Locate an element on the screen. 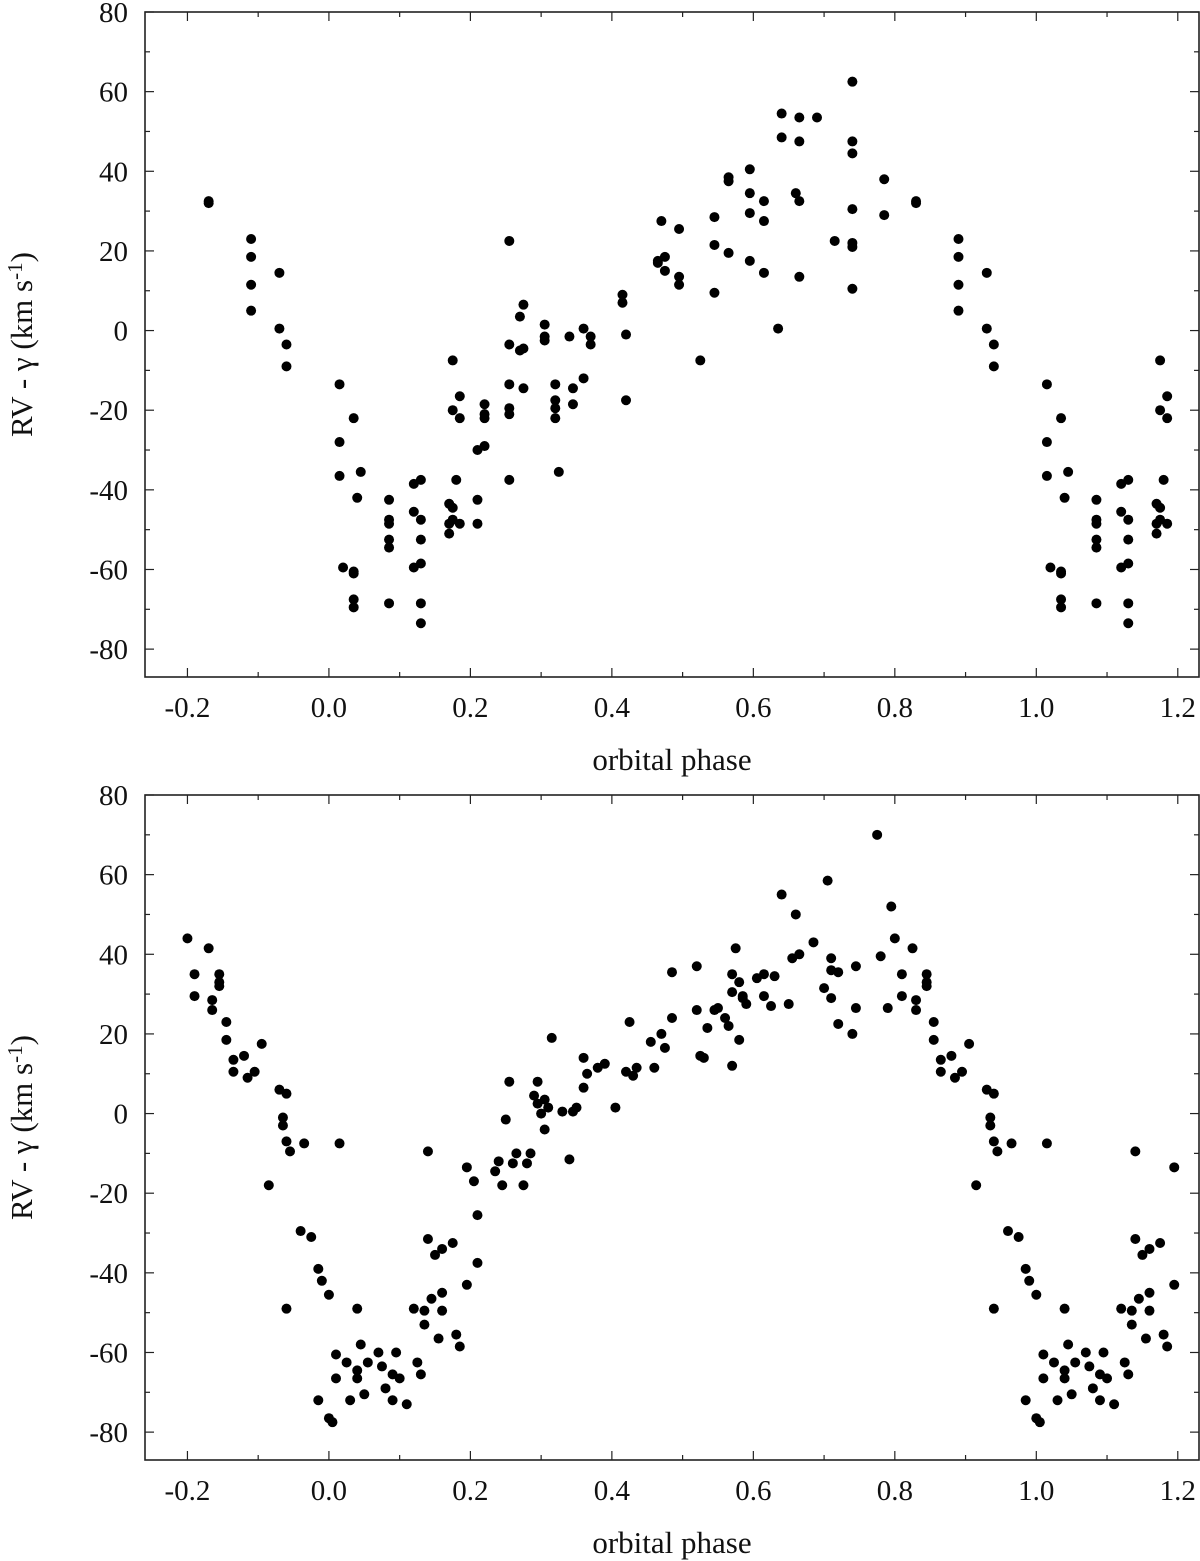 This screenshot has height=1561, width=1200. x-tick-label: 0.0 is located at coordinates (329, 708).